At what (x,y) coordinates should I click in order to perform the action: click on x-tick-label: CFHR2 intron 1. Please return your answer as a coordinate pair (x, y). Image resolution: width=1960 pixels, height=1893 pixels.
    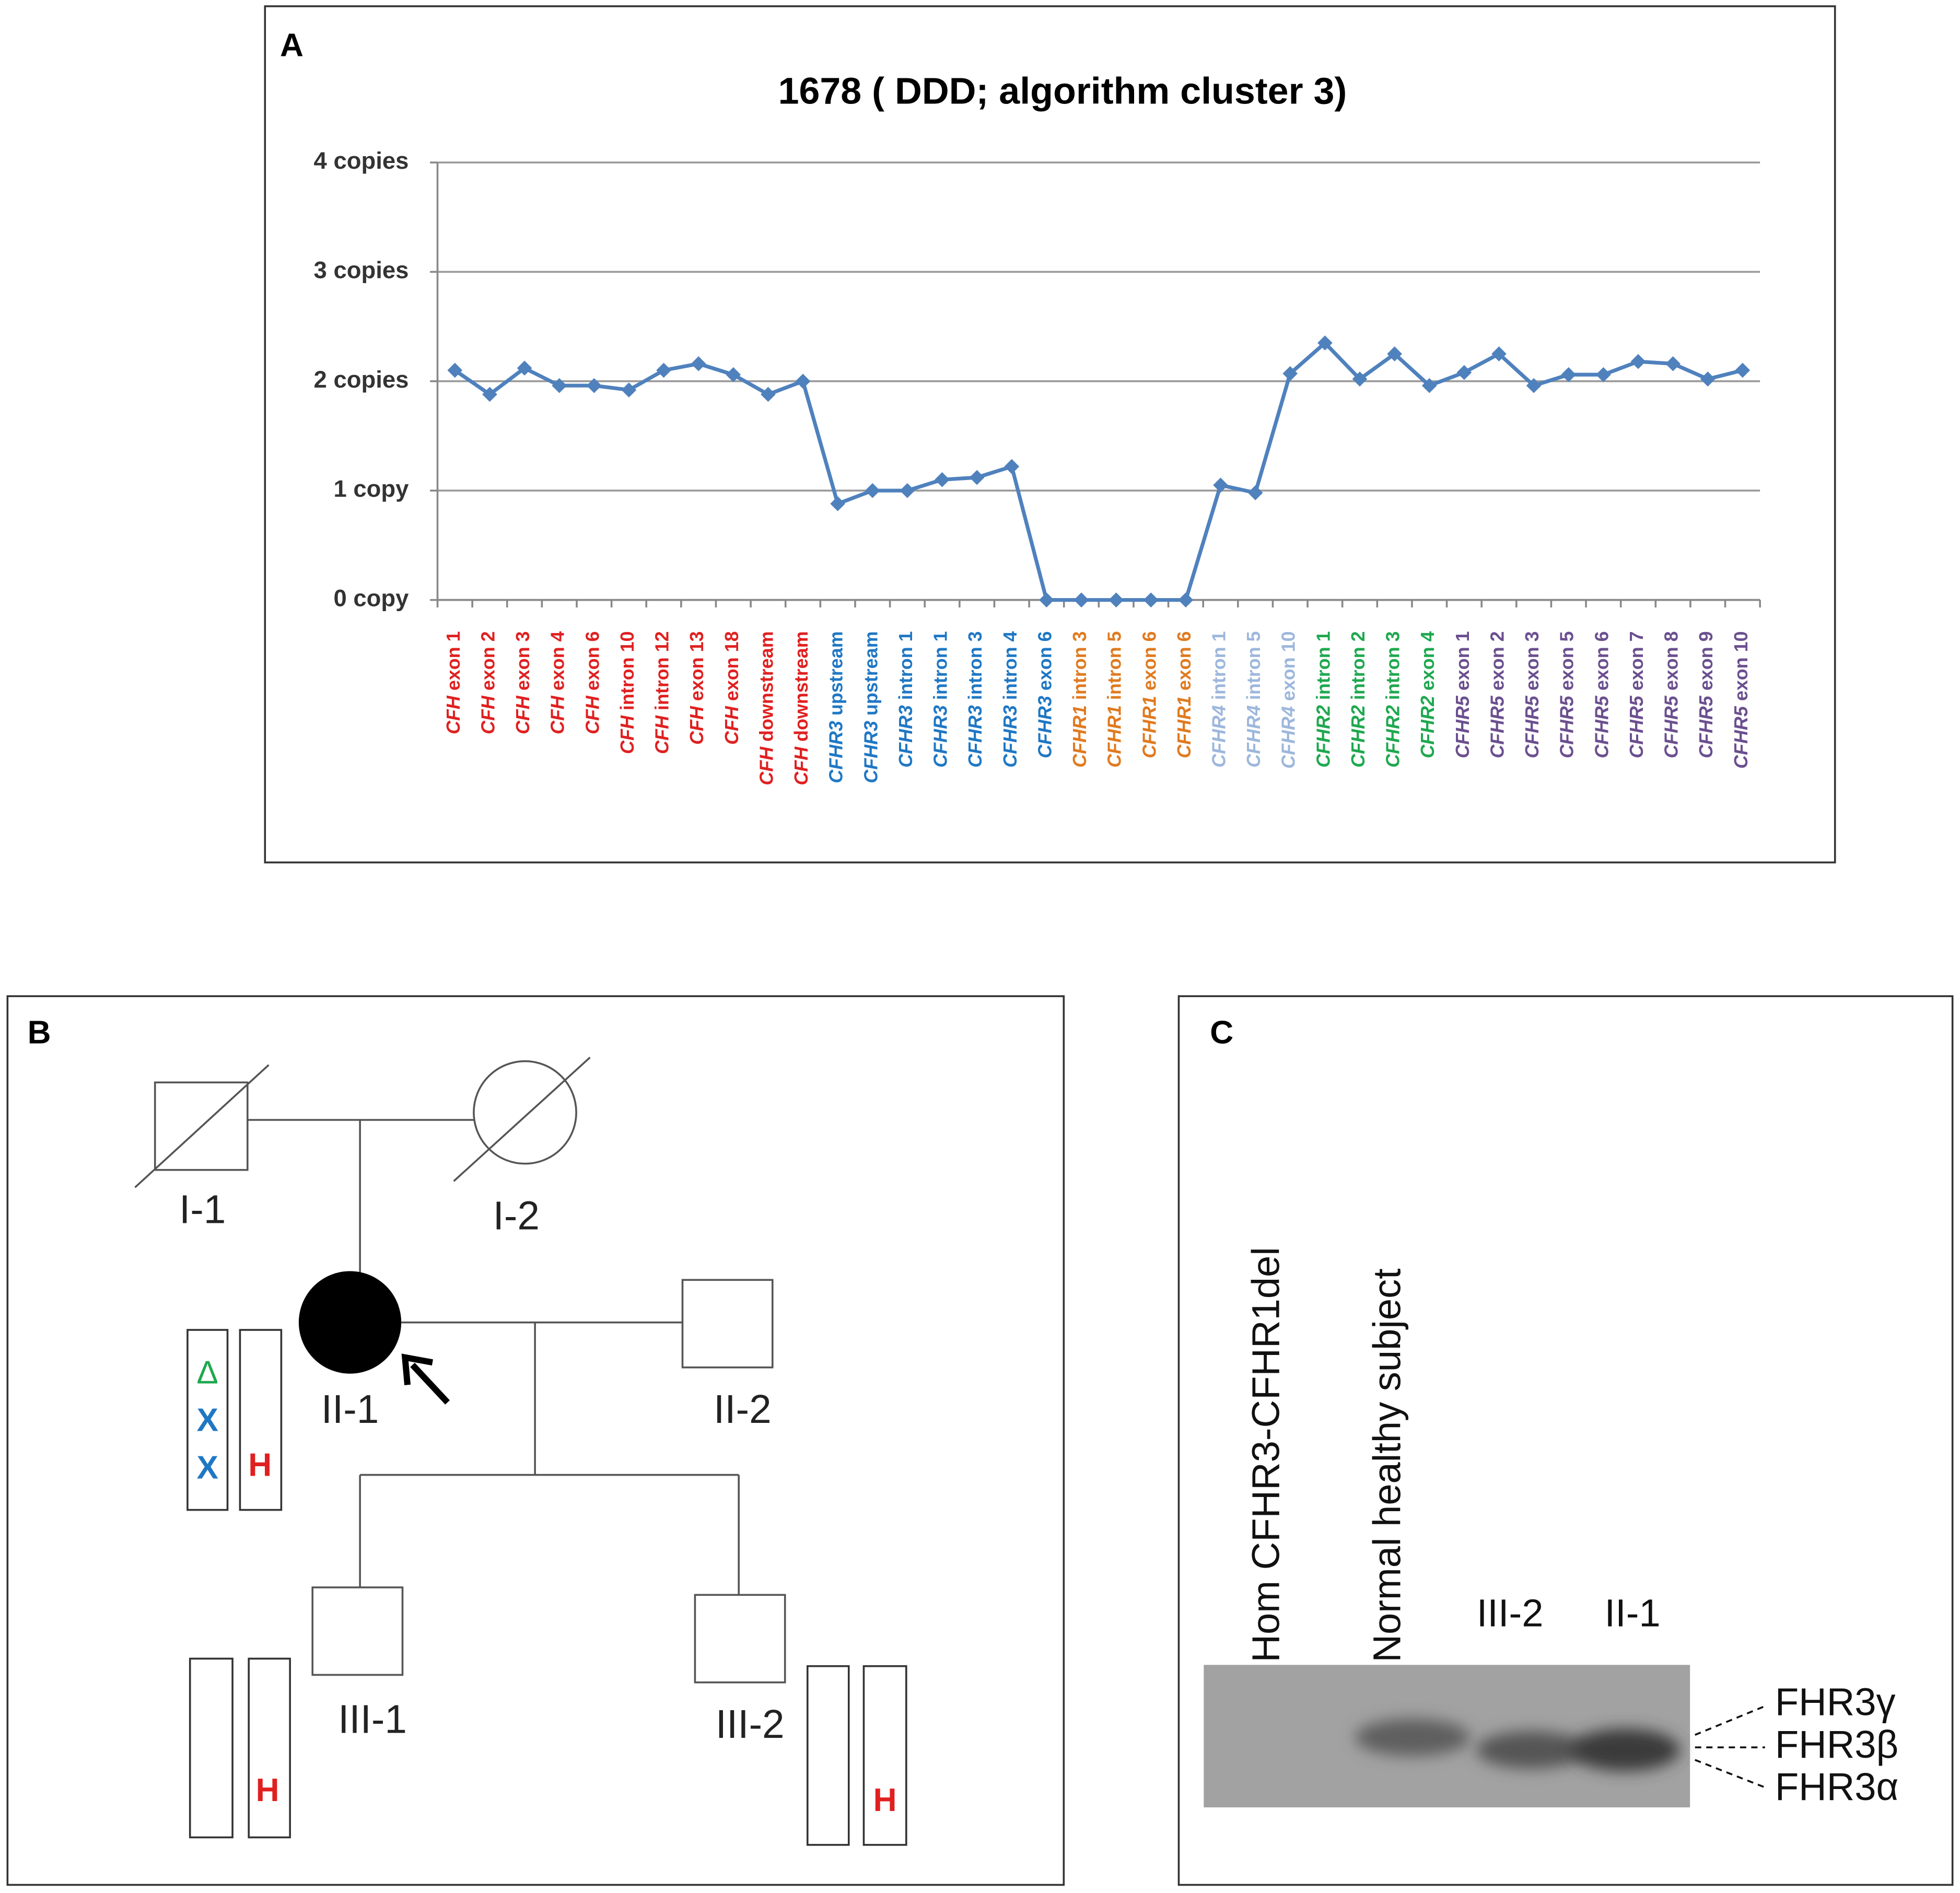
    Looking at the image, I should click on (1323, 699).